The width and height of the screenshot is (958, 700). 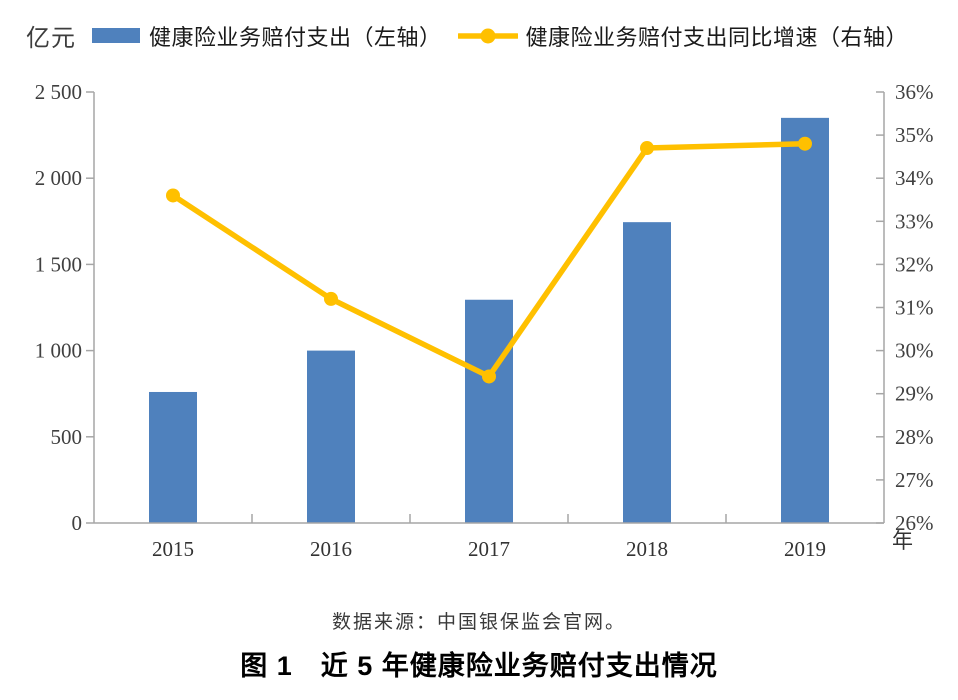 I want to click on x-axis-category-label: 2018, so click(x=647, y=549).